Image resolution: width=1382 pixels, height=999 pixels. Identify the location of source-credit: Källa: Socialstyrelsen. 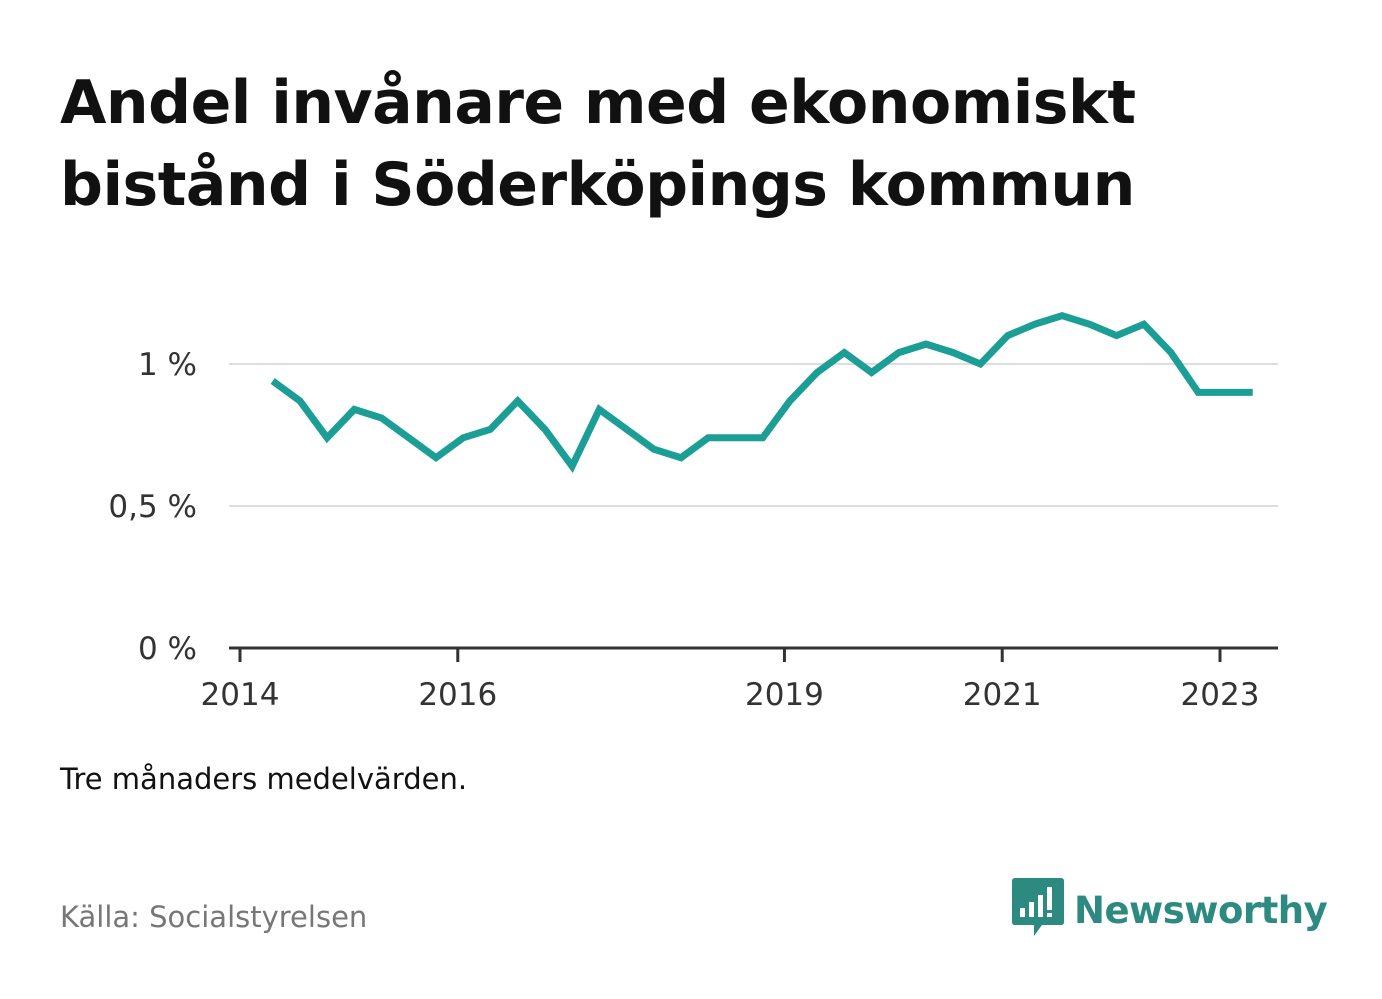
(214, 917).